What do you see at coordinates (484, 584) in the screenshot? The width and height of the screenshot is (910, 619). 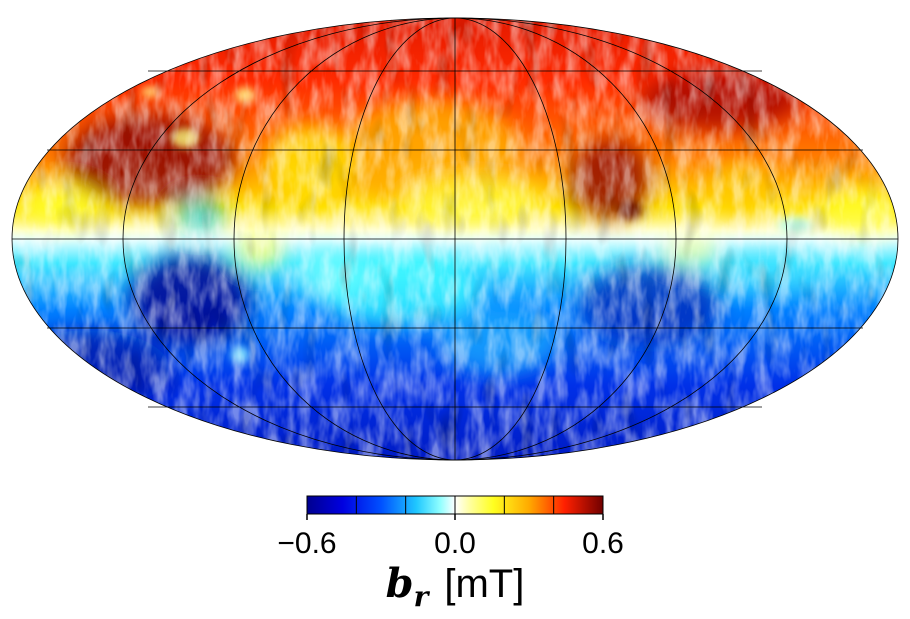 I see `colorbar-title-unit: [mT]` at bounding box center [484, 584].